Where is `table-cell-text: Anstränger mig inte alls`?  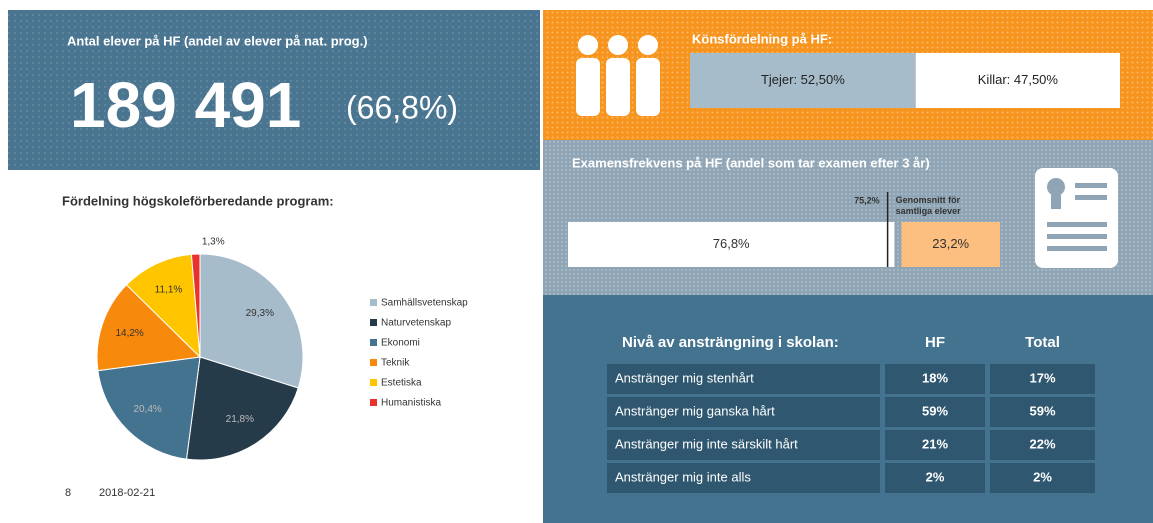 table-cell-text: Anstränger mig inte alls is located at coordinates (683, 476).